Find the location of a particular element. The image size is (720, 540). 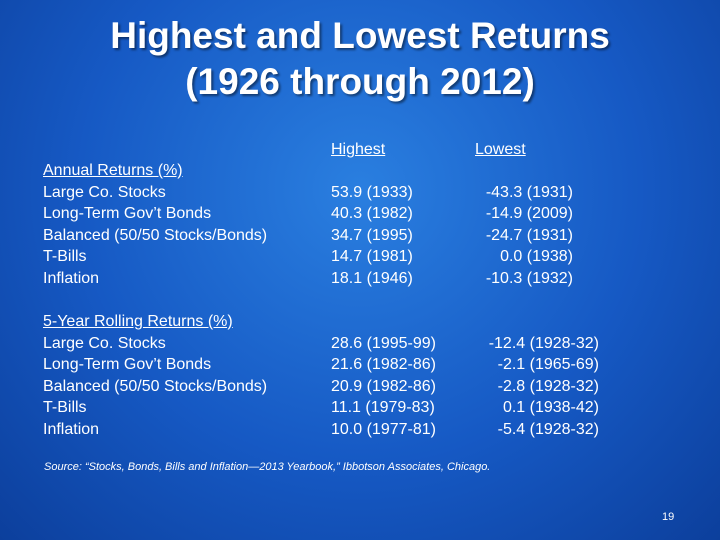

highest-value: 18.1 (1946) is located at coordinates (372, 278).